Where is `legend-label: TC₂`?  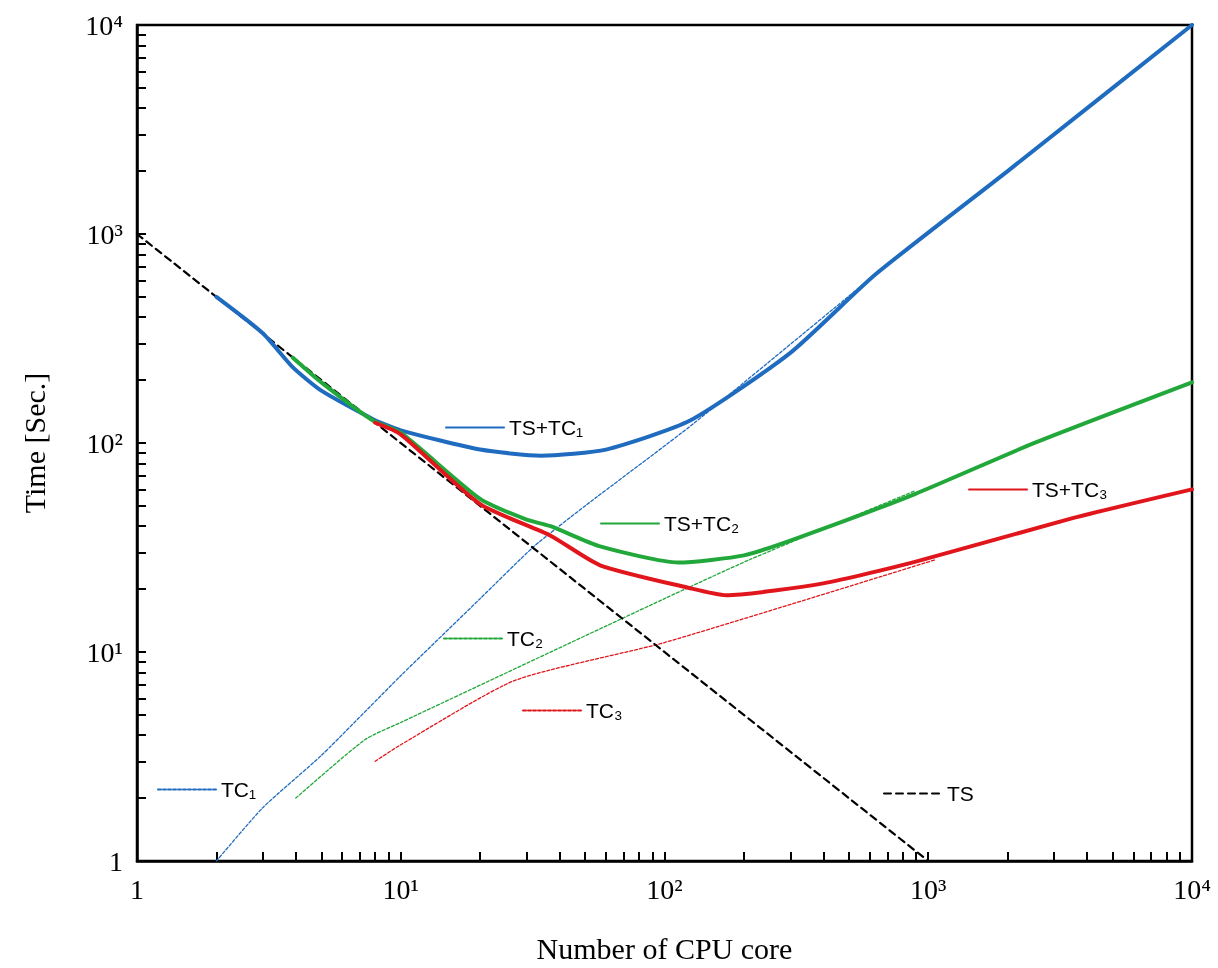 legend-label: TC₂ is located at coordinates (525, 638).